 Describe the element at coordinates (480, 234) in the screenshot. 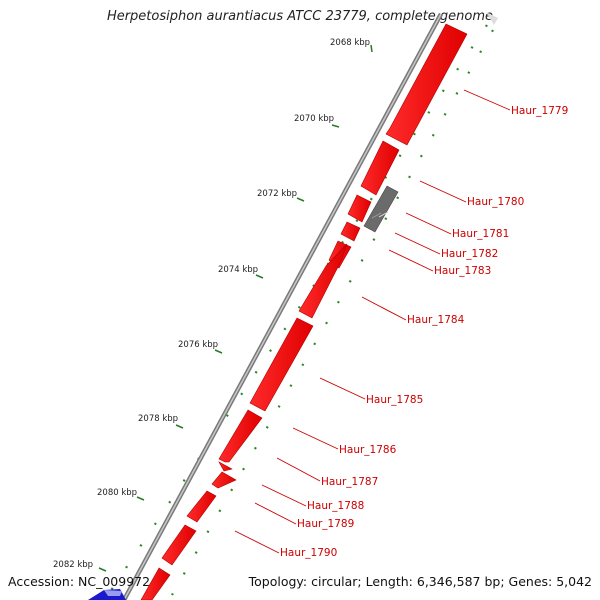

I see `gene-label-1781: Haur_1781` at that location.